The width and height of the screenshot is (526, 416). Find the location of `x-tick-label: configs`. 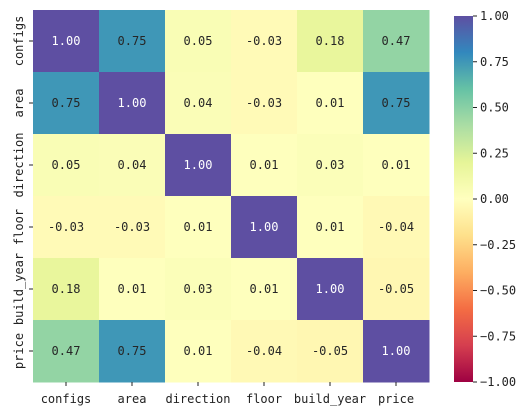

x-tick-label: configs is located at coordinates (66, 399).